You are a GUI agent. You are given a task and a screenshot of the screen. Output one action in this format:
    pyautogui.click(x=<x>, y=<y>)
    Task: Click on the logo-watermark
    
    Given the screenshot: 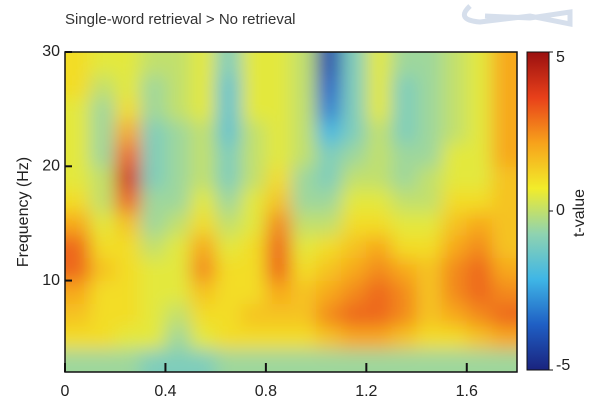 What is the action you would take?
    pyautogui.click(x=517, y=16)
    